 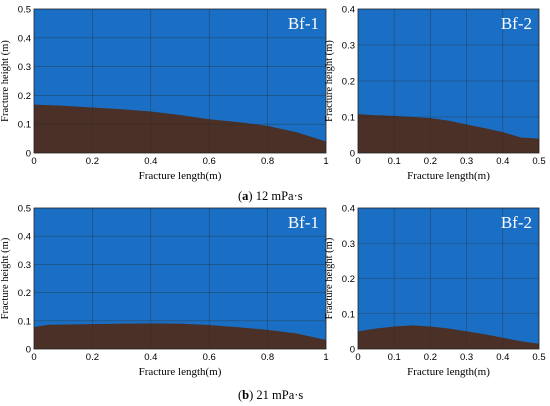 I want to click on caption-text: 12 mPa·s, so click(x=279, y=196).